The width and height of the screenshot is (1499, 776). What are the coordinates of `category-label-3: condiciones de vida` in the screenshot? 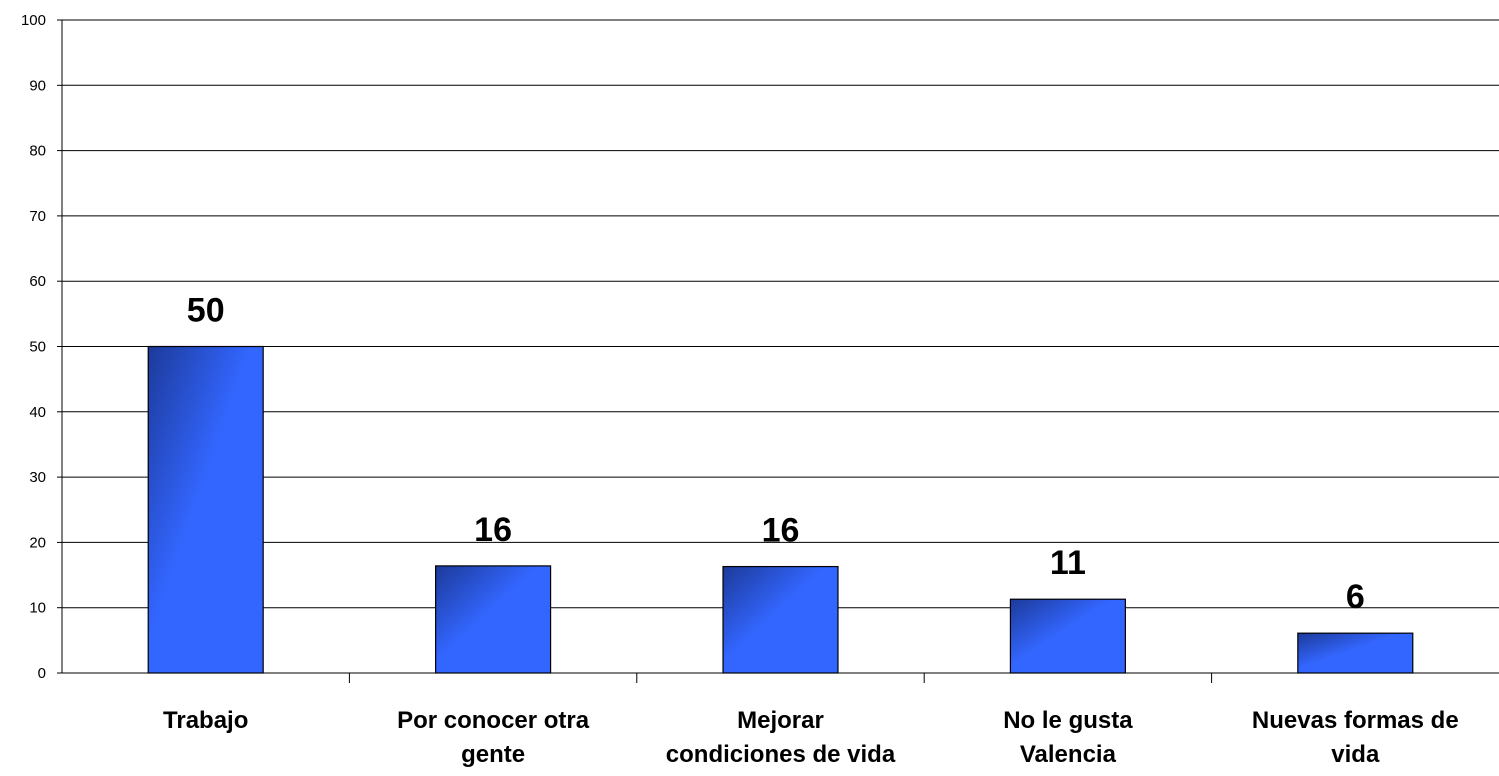 It's located at (781, 754).